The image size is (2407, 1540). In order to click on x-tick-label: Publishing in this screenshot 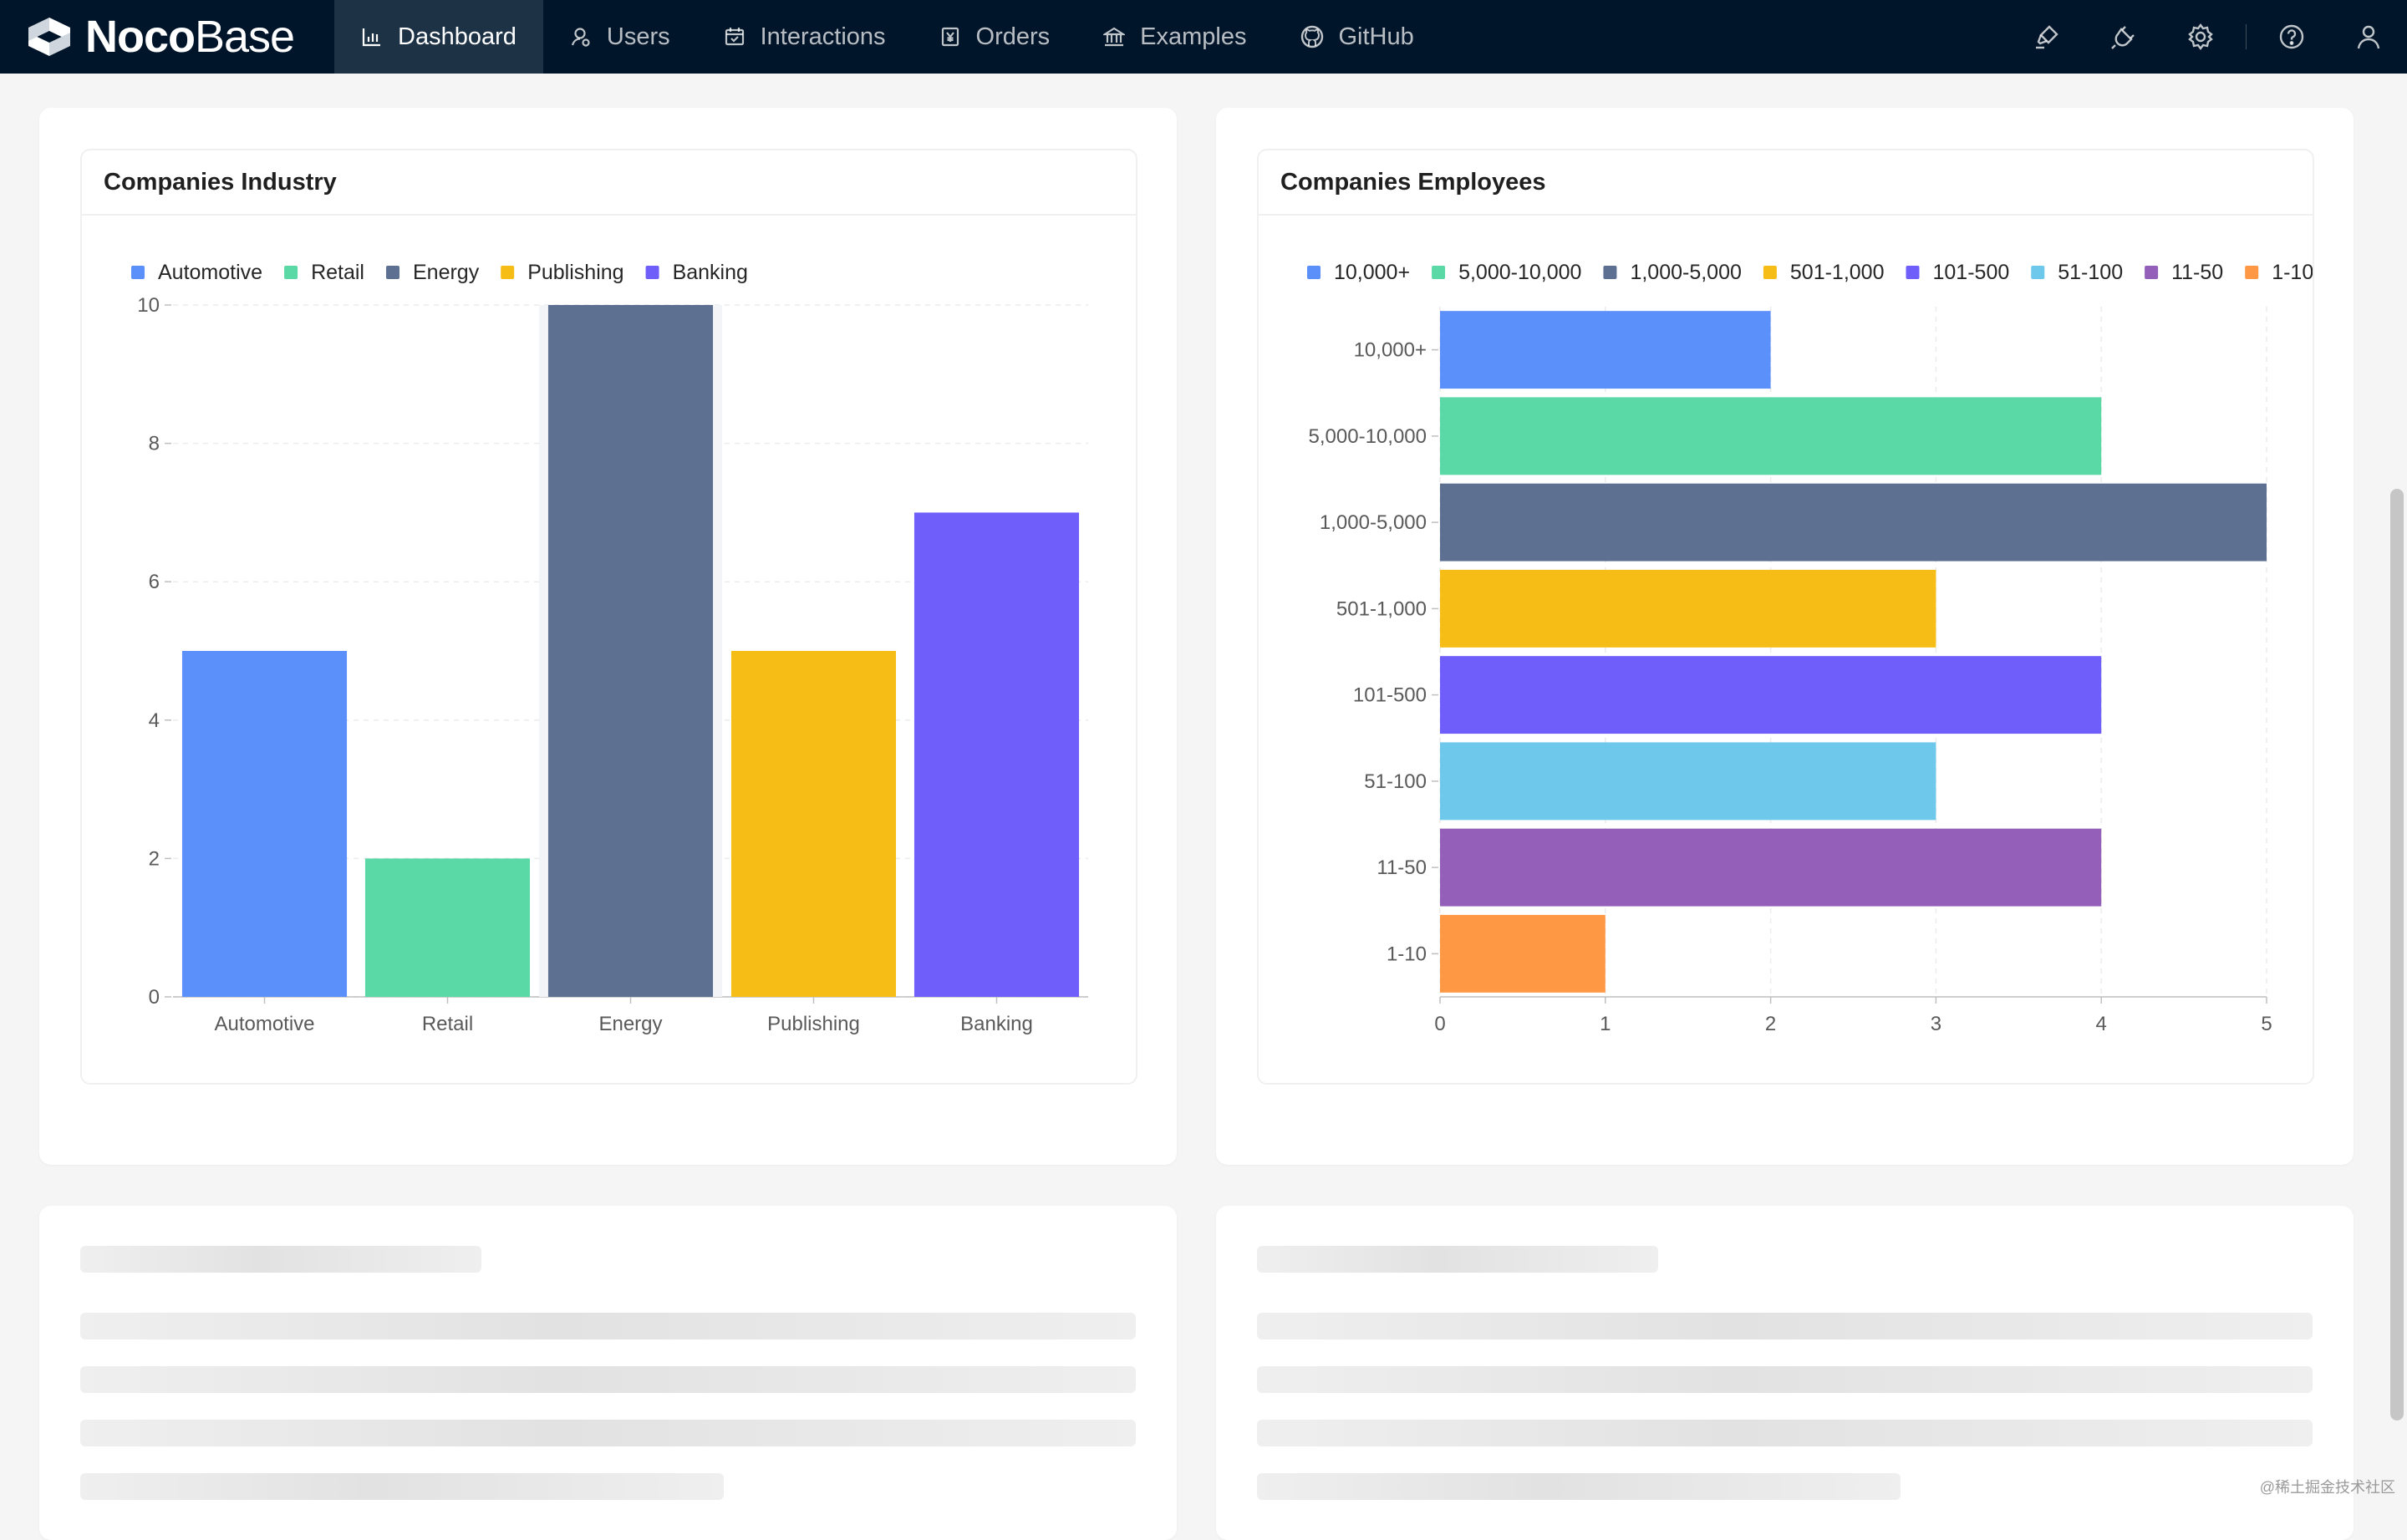, I will do `click(813, 1024)`.